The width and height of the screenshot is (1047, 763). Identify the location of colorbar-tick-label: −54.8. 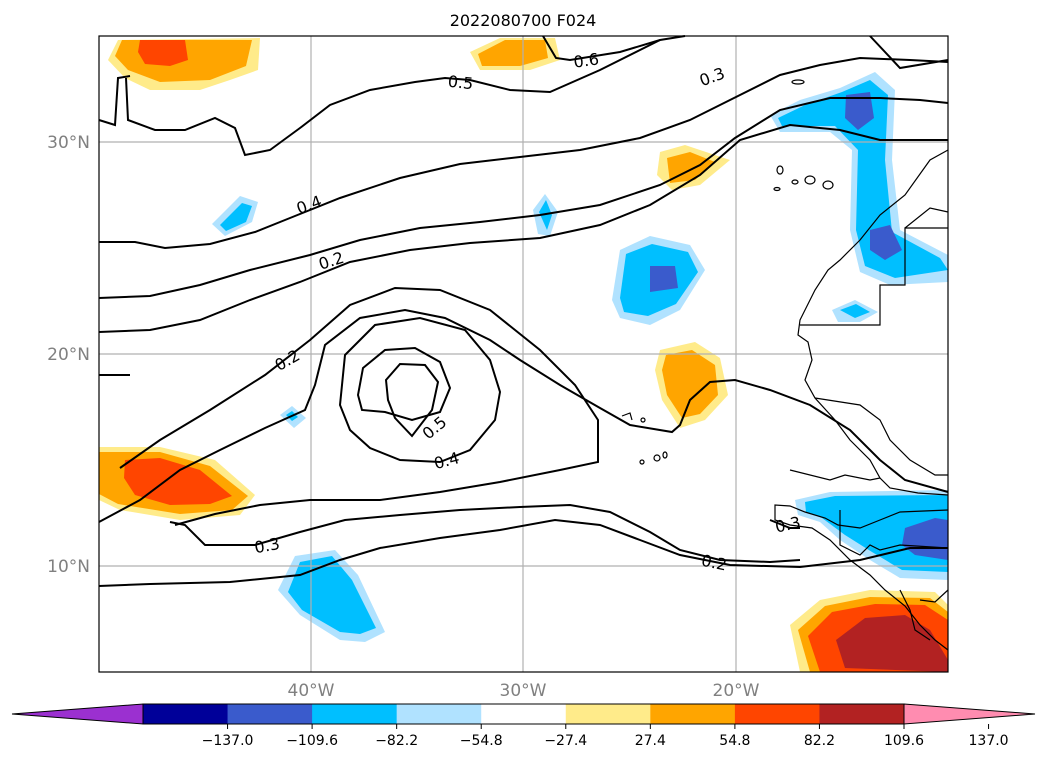
(481, 741).